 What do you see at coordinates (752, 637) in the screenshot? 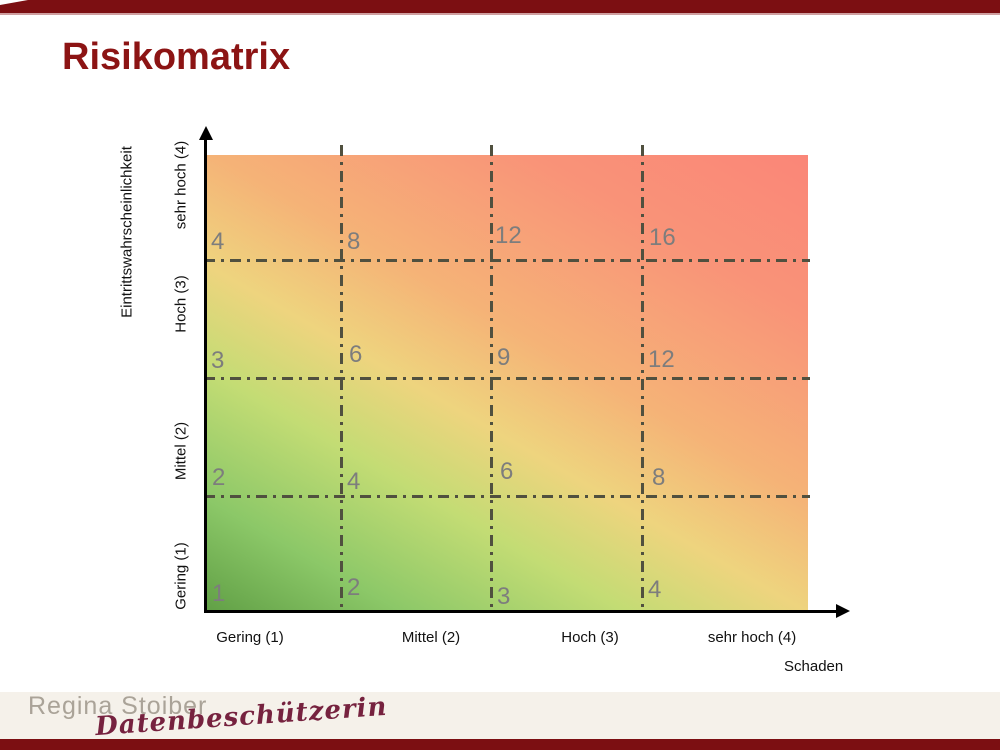
I see `x-tick-sehr-hoch: sehr hoch (4)` at bounding box center [752, 637].